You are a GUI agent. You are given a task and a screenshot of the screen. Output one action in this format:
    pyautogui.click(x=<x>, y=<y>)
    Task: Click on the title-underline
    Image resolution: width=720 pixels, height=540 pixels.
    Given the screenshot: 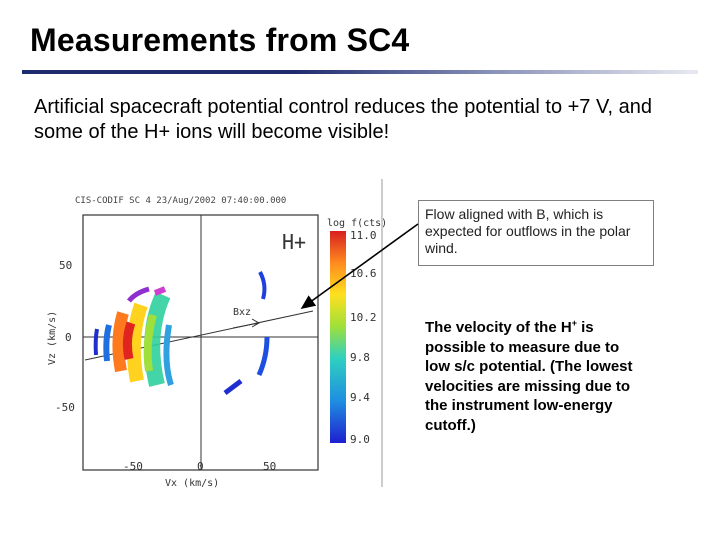 What is the action you would take?
    pyautogui.click(x=360, y=72)
    